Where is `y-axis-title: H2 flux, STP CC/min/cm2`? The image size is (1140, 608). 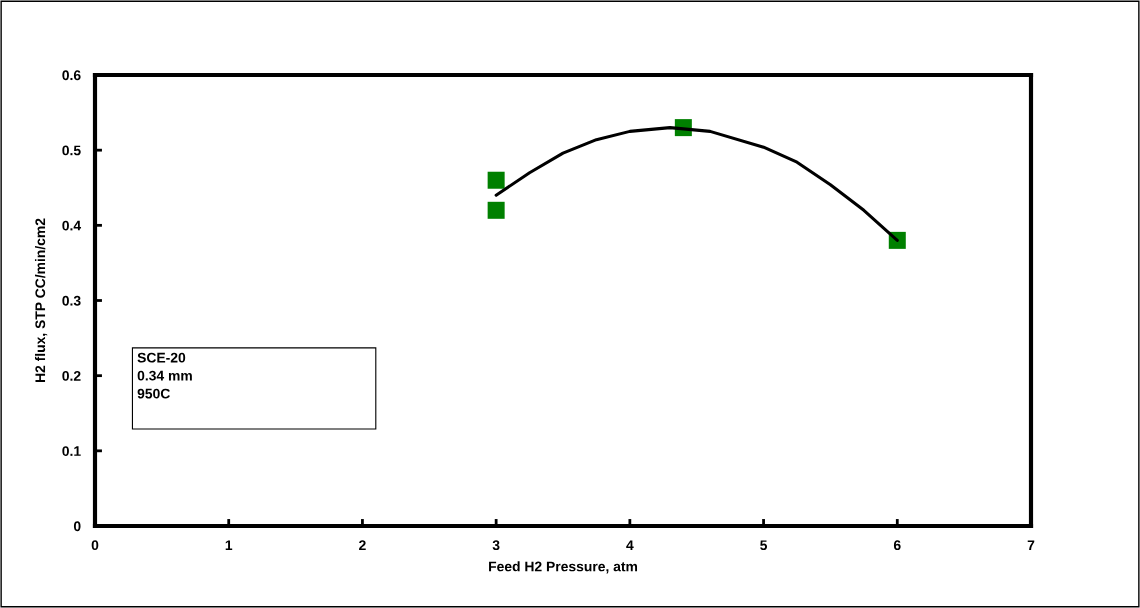 y-axis-title: H2 flux, STP CC/min/cm2 is located at coordinates (41, 300).